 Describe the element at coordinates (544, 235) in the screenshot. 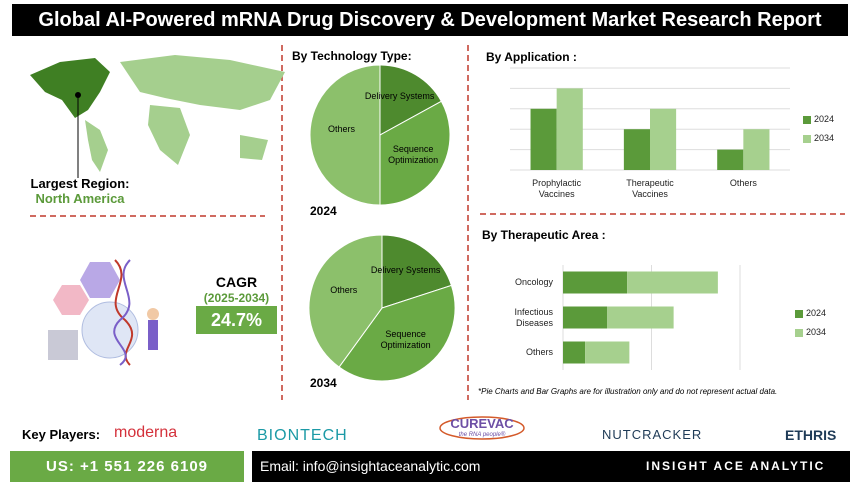

I see `chart-title: By Therapeutic Area :` at that location.